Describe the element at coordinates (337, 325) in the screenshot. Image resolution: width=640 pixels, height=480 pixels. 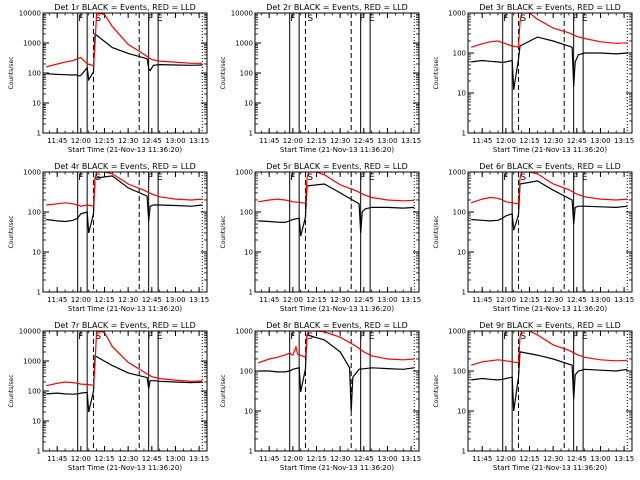
I see `panel-title: Det 8r BLACK = Events, RED = LLD` at that location.